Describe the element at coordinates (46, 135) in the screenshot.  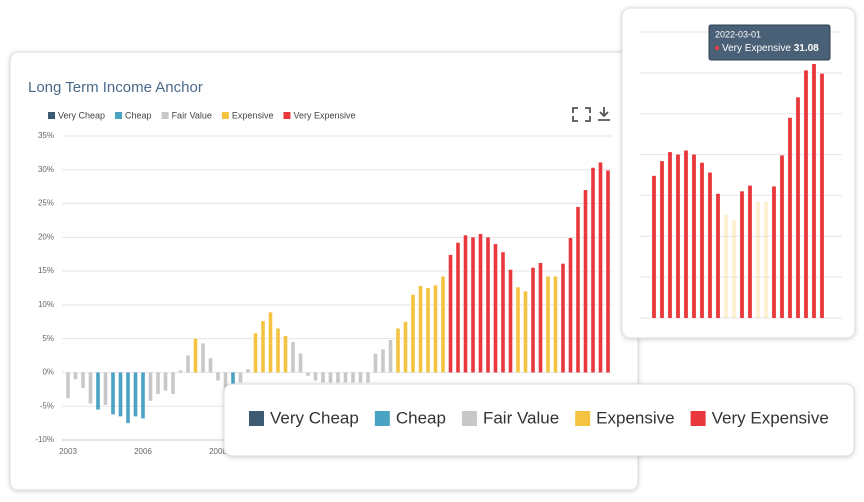
I see `y-tick-label: 35%` at that location.